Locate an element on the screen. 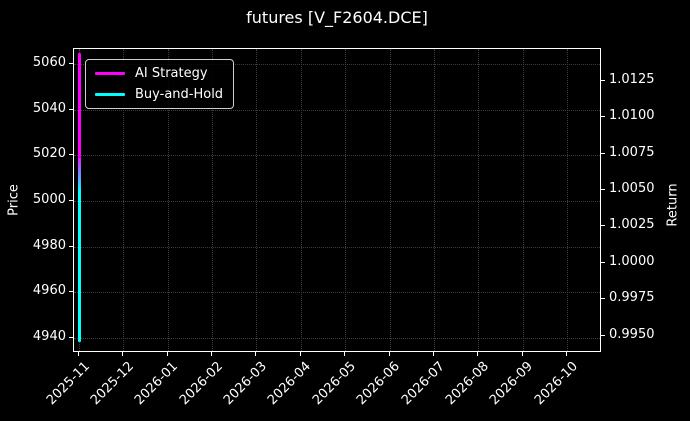 The width and height of the screenshot is (690, 421). right-tick-label: 1.0075 is located at coordinates (632, 152).